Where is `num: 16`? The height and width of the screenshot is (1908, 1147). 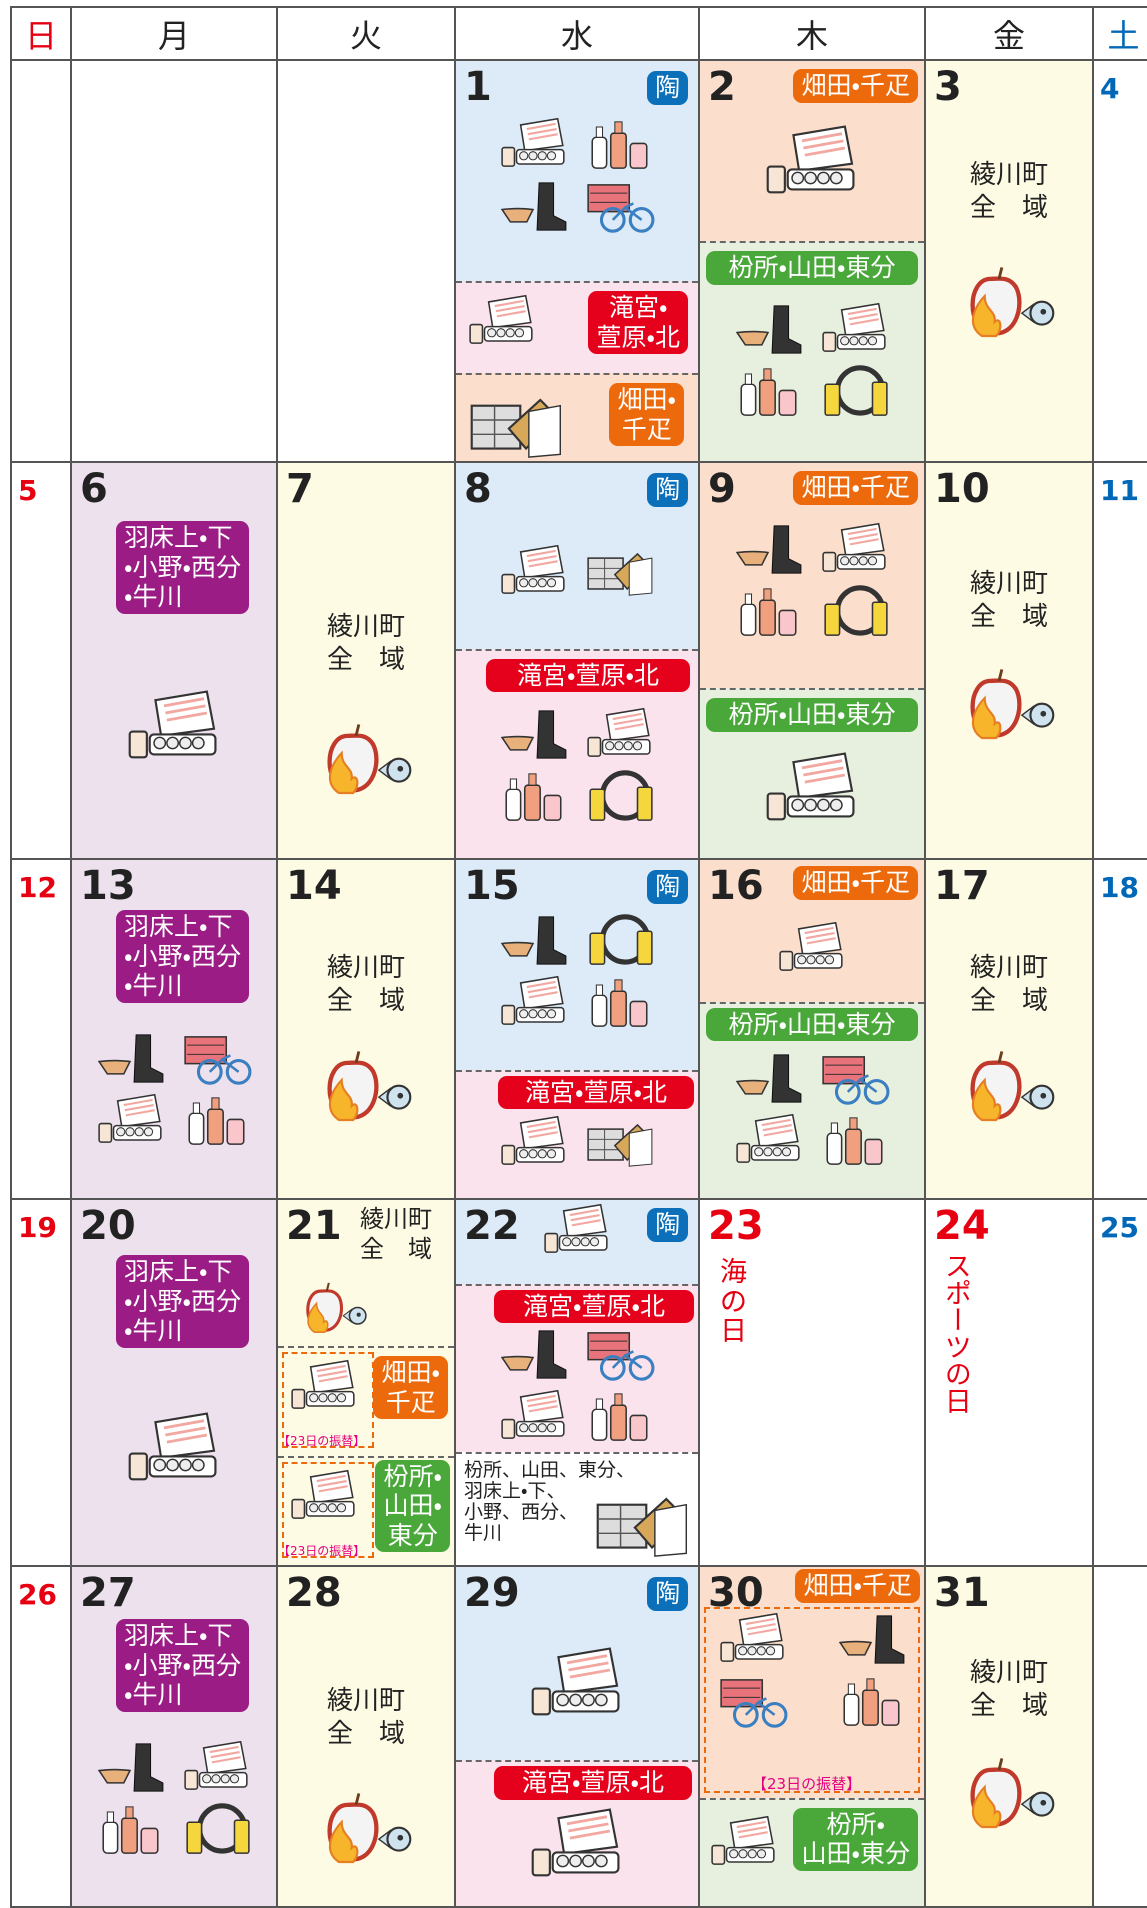 num: 16 is located at coordinates (736, 886).